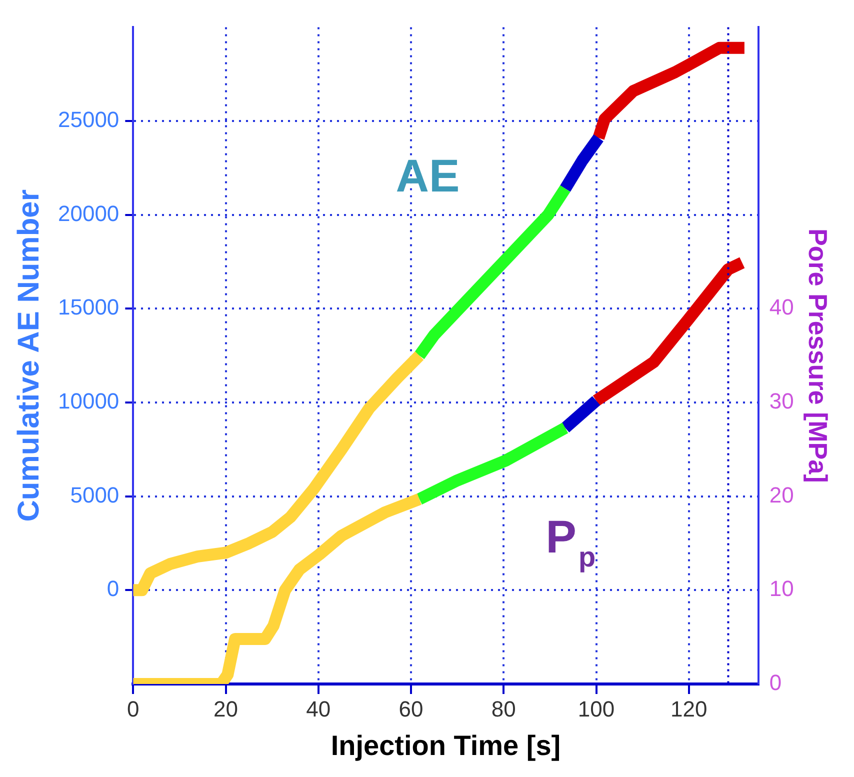  I want to click on y-tick-label: 5000, so click(95, 495).